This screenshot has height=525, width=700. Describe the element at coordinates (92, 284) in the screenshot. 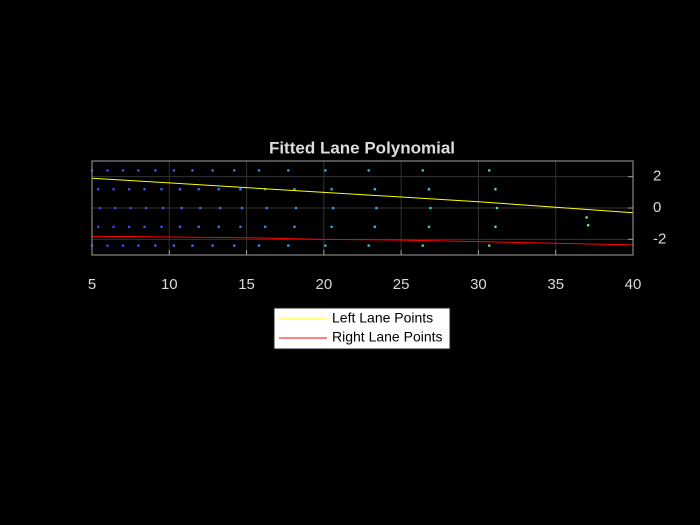

I see `x-tick-label: 5` at that location.